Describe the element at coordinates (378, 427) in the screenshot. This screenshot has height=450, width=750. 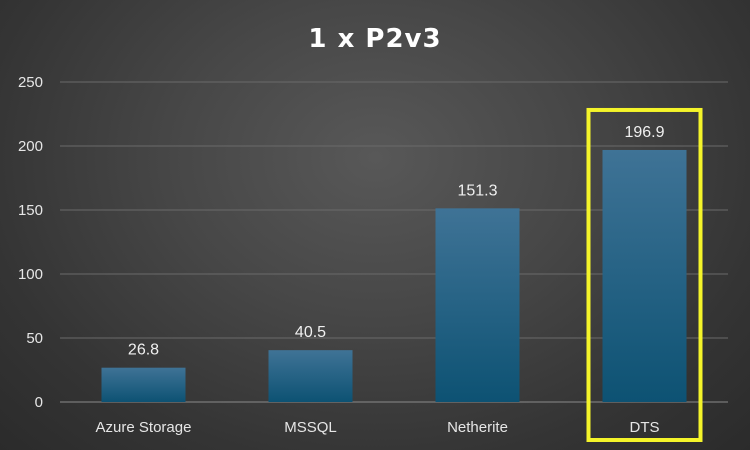
I see `category-labels: Azure Storage MSSQL Netherite DTS` at that location.